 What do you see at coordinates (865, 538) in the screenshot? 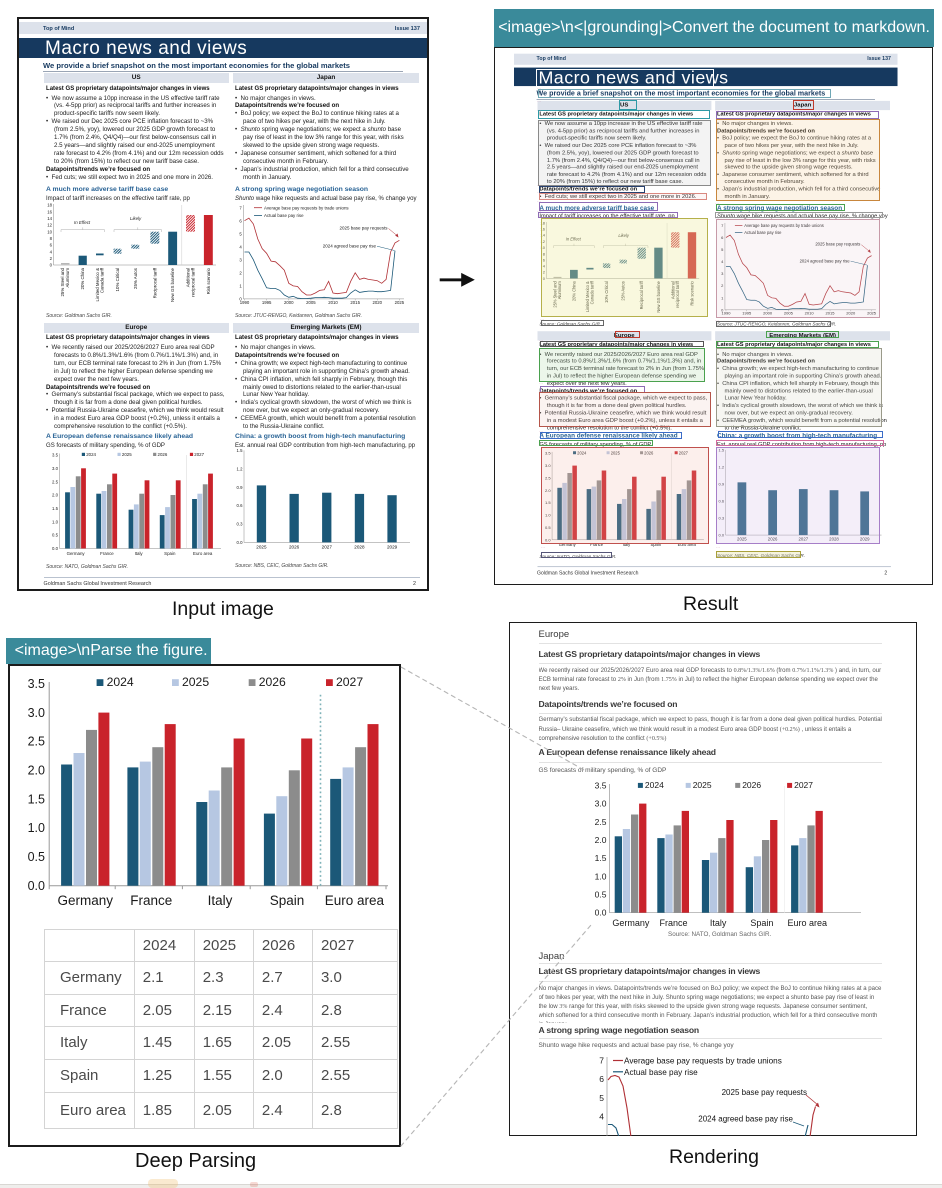
I see `svg-text: 2029` at bounding box center [865, 538].